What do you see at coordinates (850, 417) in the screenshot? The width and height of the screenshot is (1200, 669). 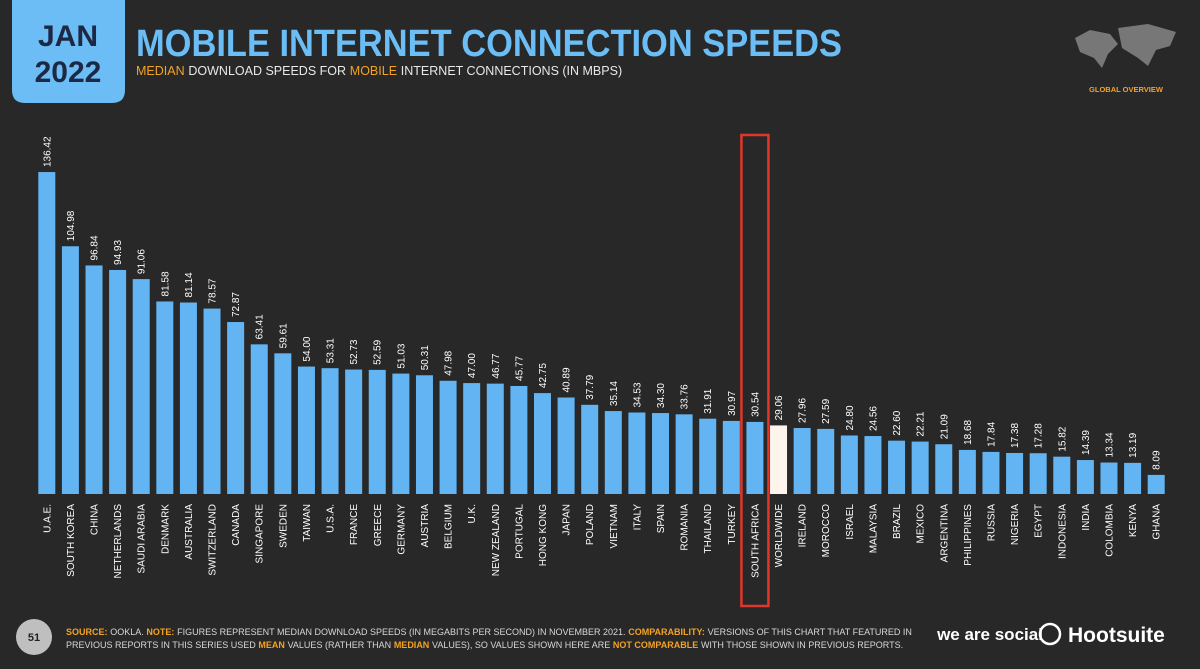 I see `value-label: 24.80` at bounding box center [850, 417].